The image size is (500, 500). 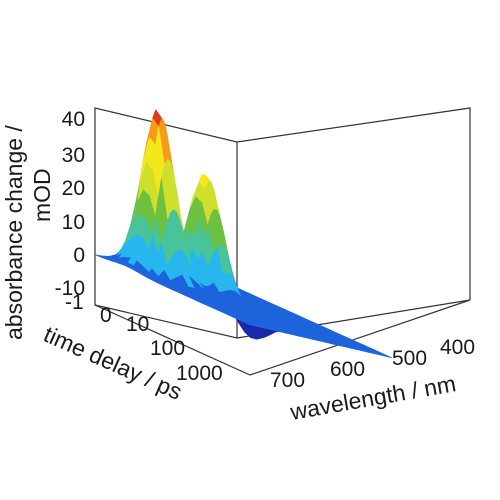 I want to click on z-axis: 40 30 20 10 0 -10, so click(x=70, y=204).